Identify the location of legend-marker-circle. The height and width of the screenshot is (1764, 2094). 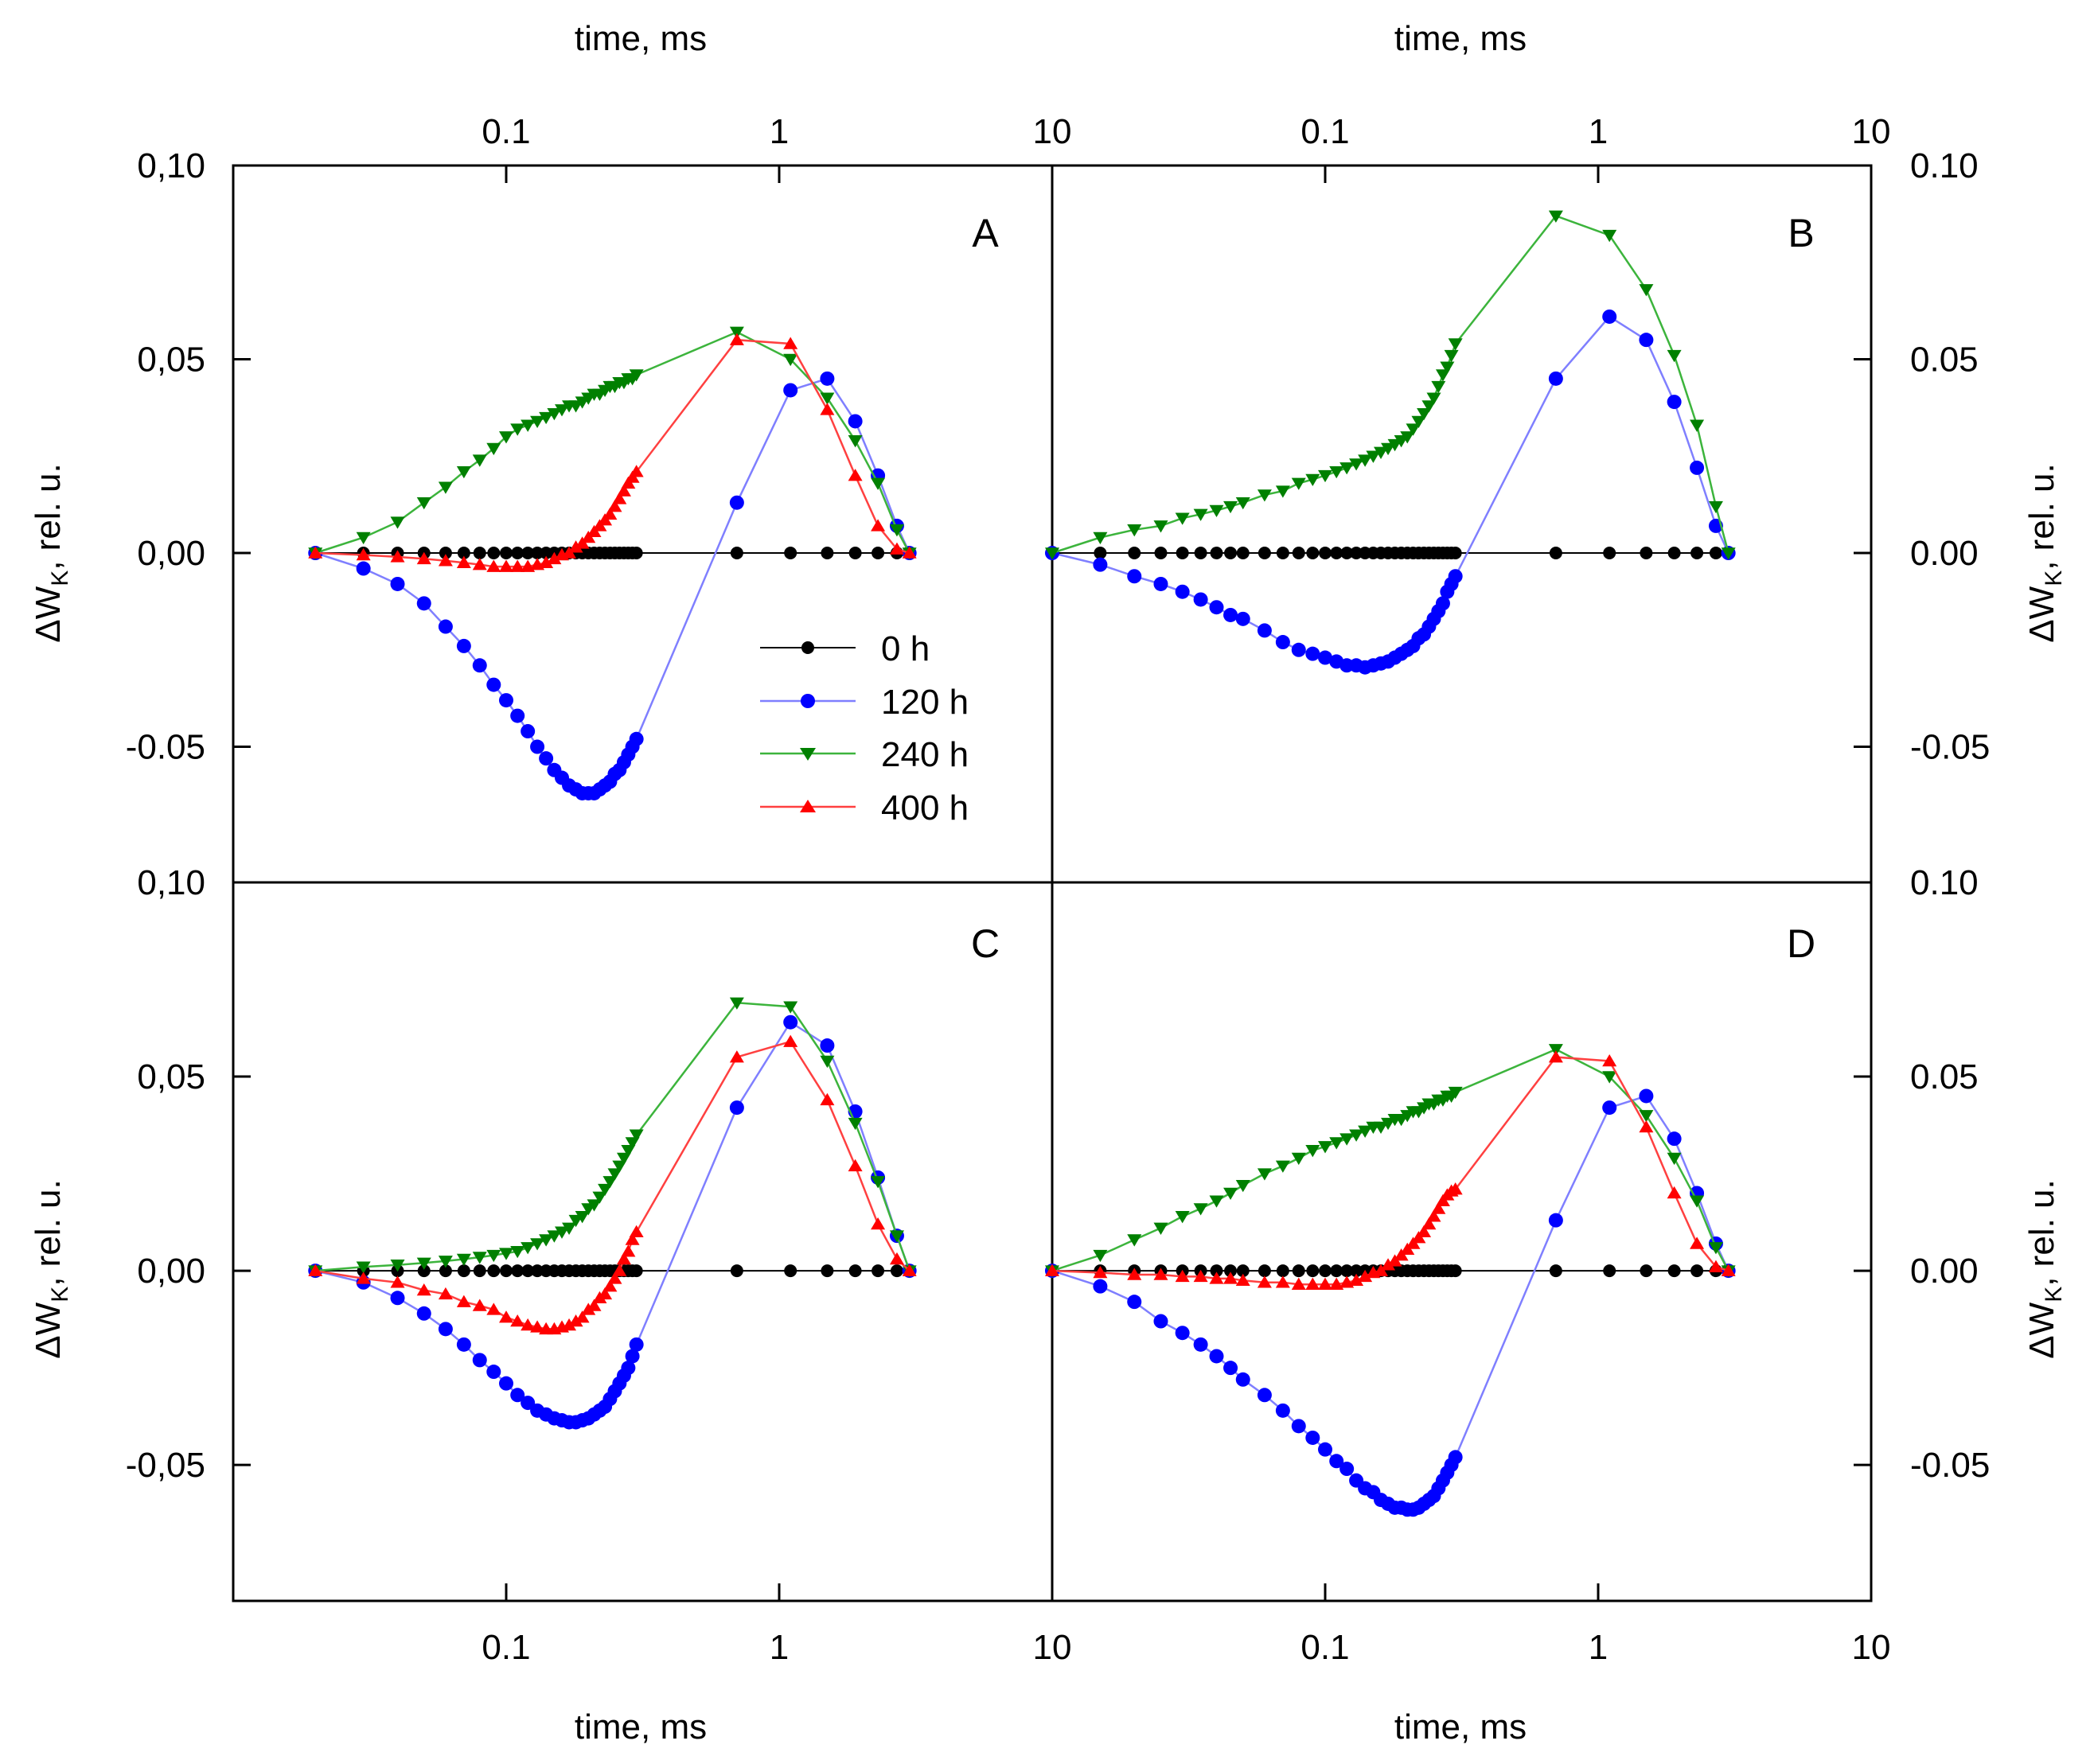
(808, 701).